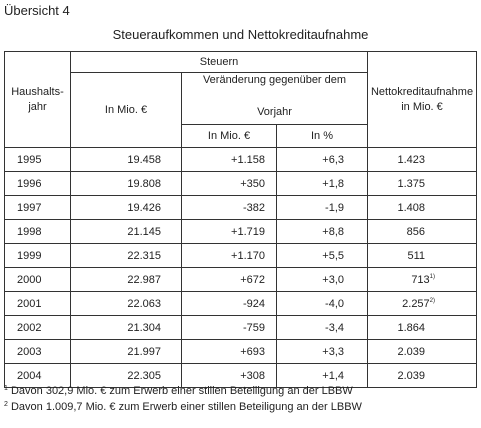 The height and width of the screenshot is (428, 481). I want to click on header-haushaltsjahr-line1: Haushalts-, so click(37, 91).